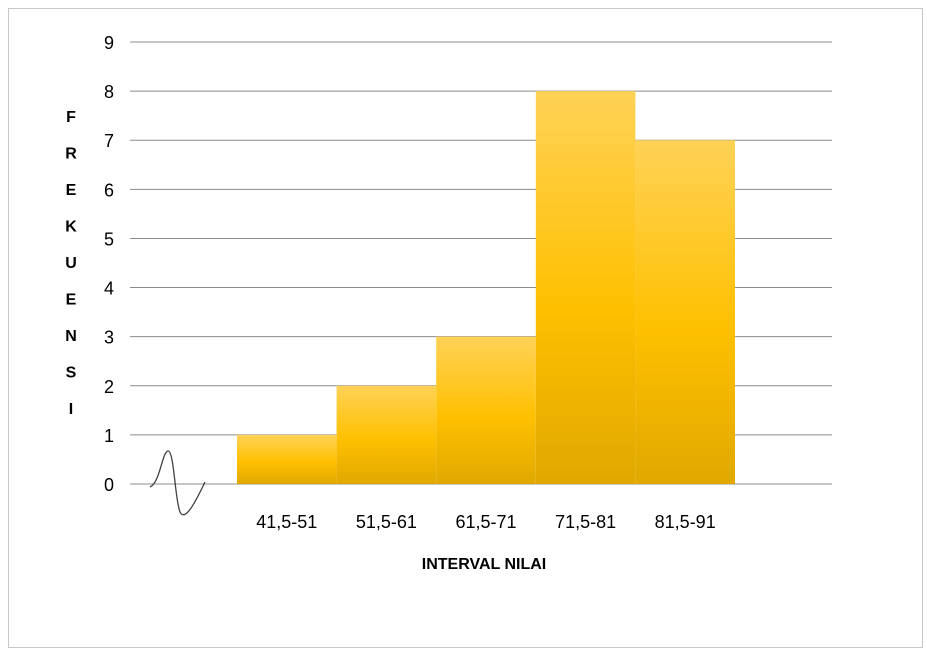  Describe the element at coordinates (484, 564) in the screenshot. I see `x-axis-title: INTERVAL NILAI` at that location.